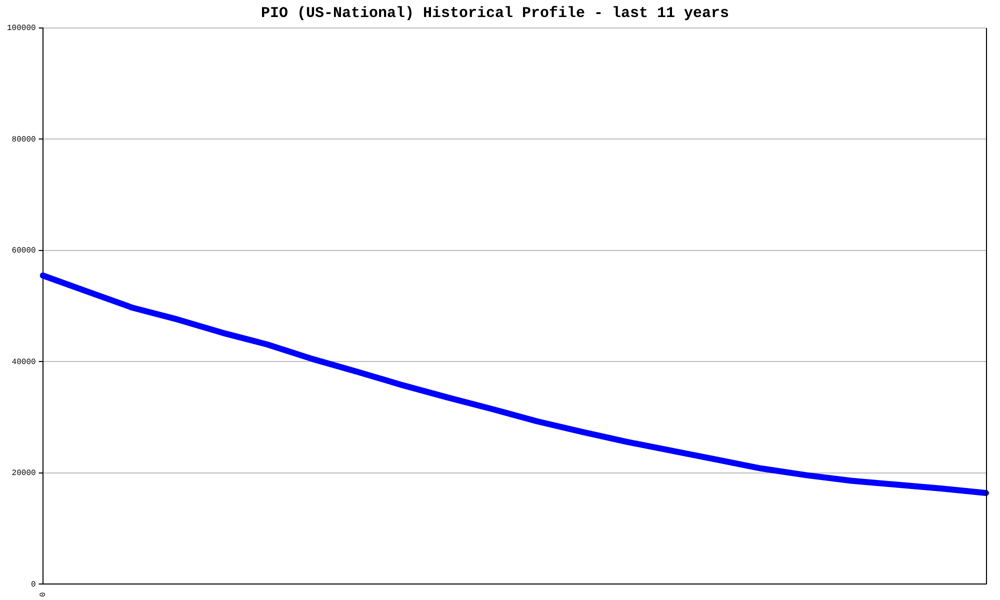  What do you see at coordinates (33, 585) in the screenshot?
I see `y-tick-label: 0` at bounding box center [33, 585].